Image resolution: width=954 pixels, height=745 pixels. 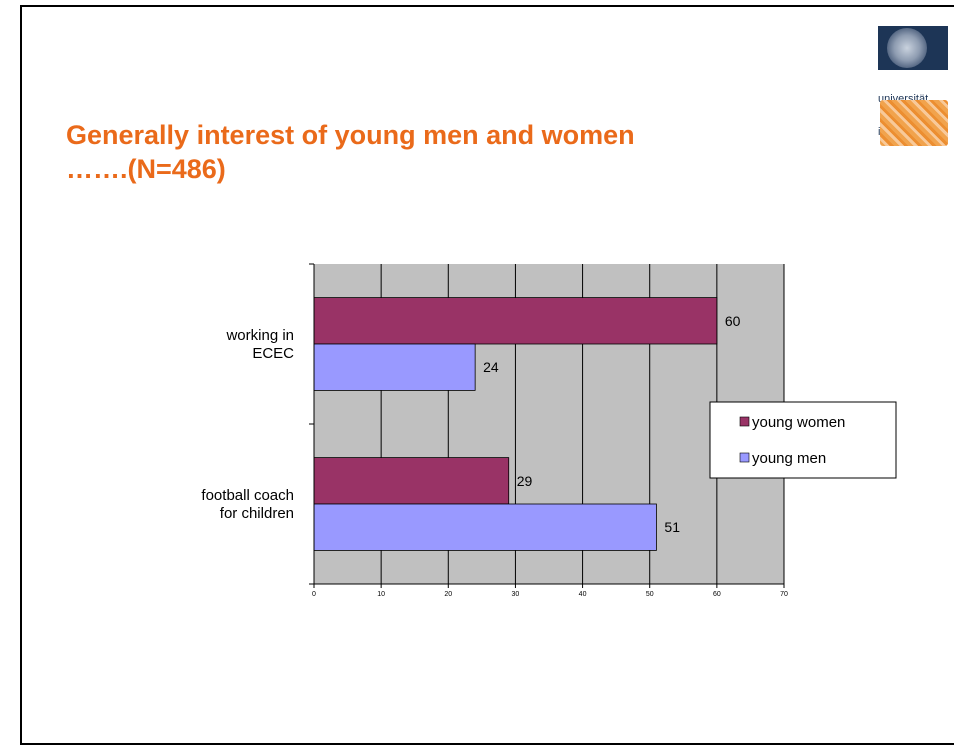 What do you see at coordinates (146, 169) in the screenshot?
I see `slide-title-line-2: …….(N=486)` at bounding box center [146, 169].